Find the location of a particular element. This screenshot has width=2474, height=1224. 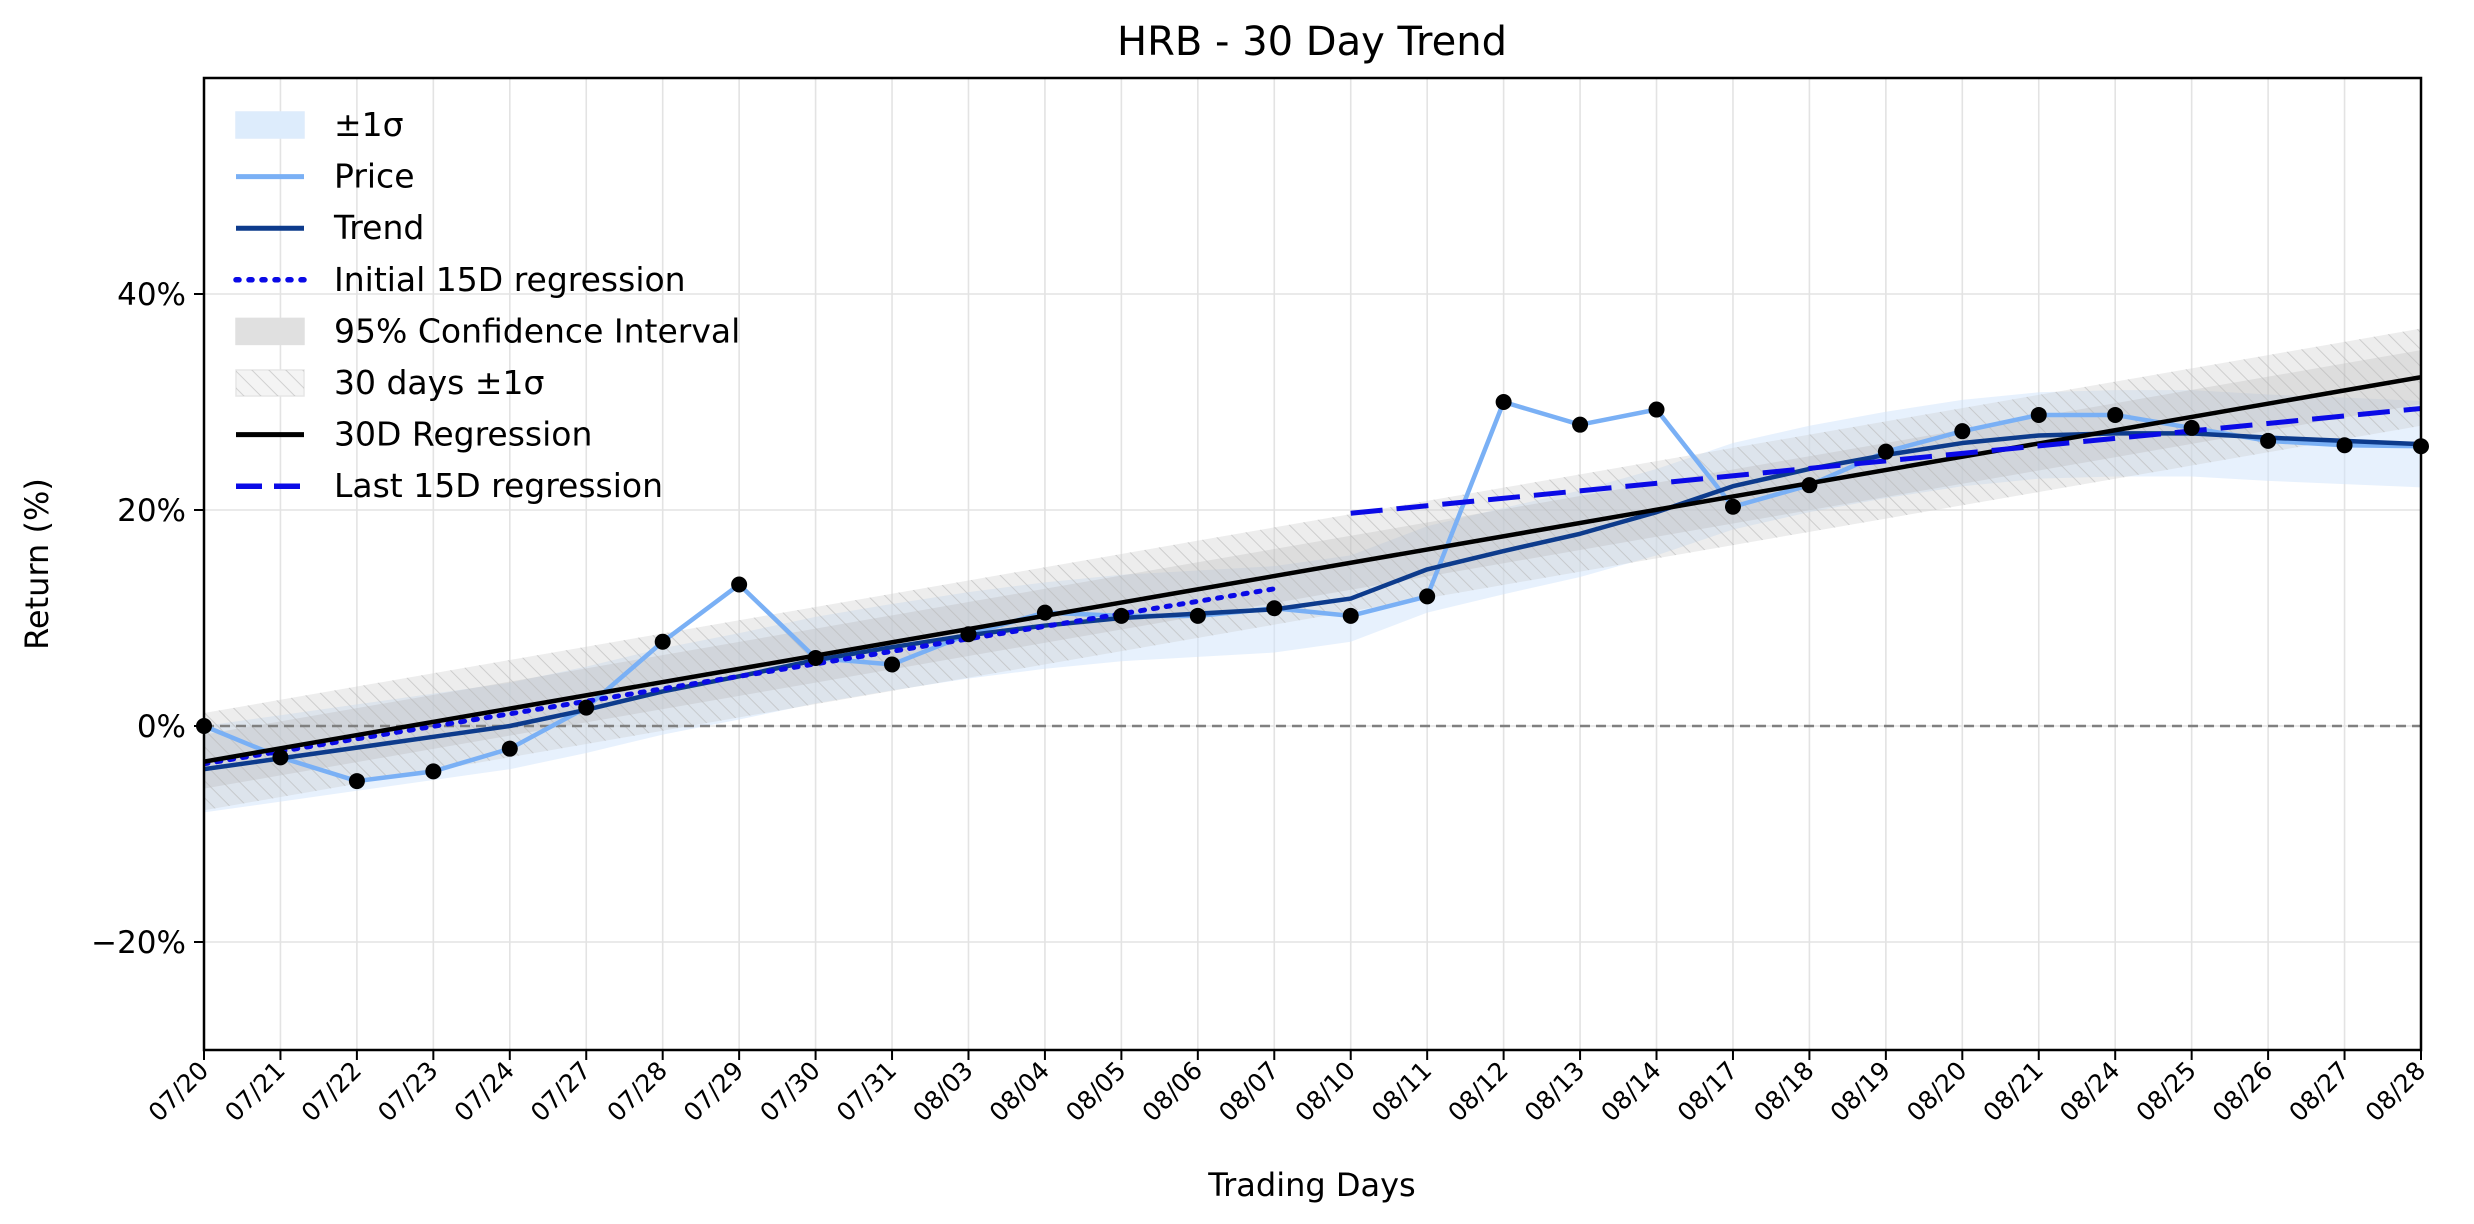

legend-swatch-hatch is located at coordinates (270, 383).